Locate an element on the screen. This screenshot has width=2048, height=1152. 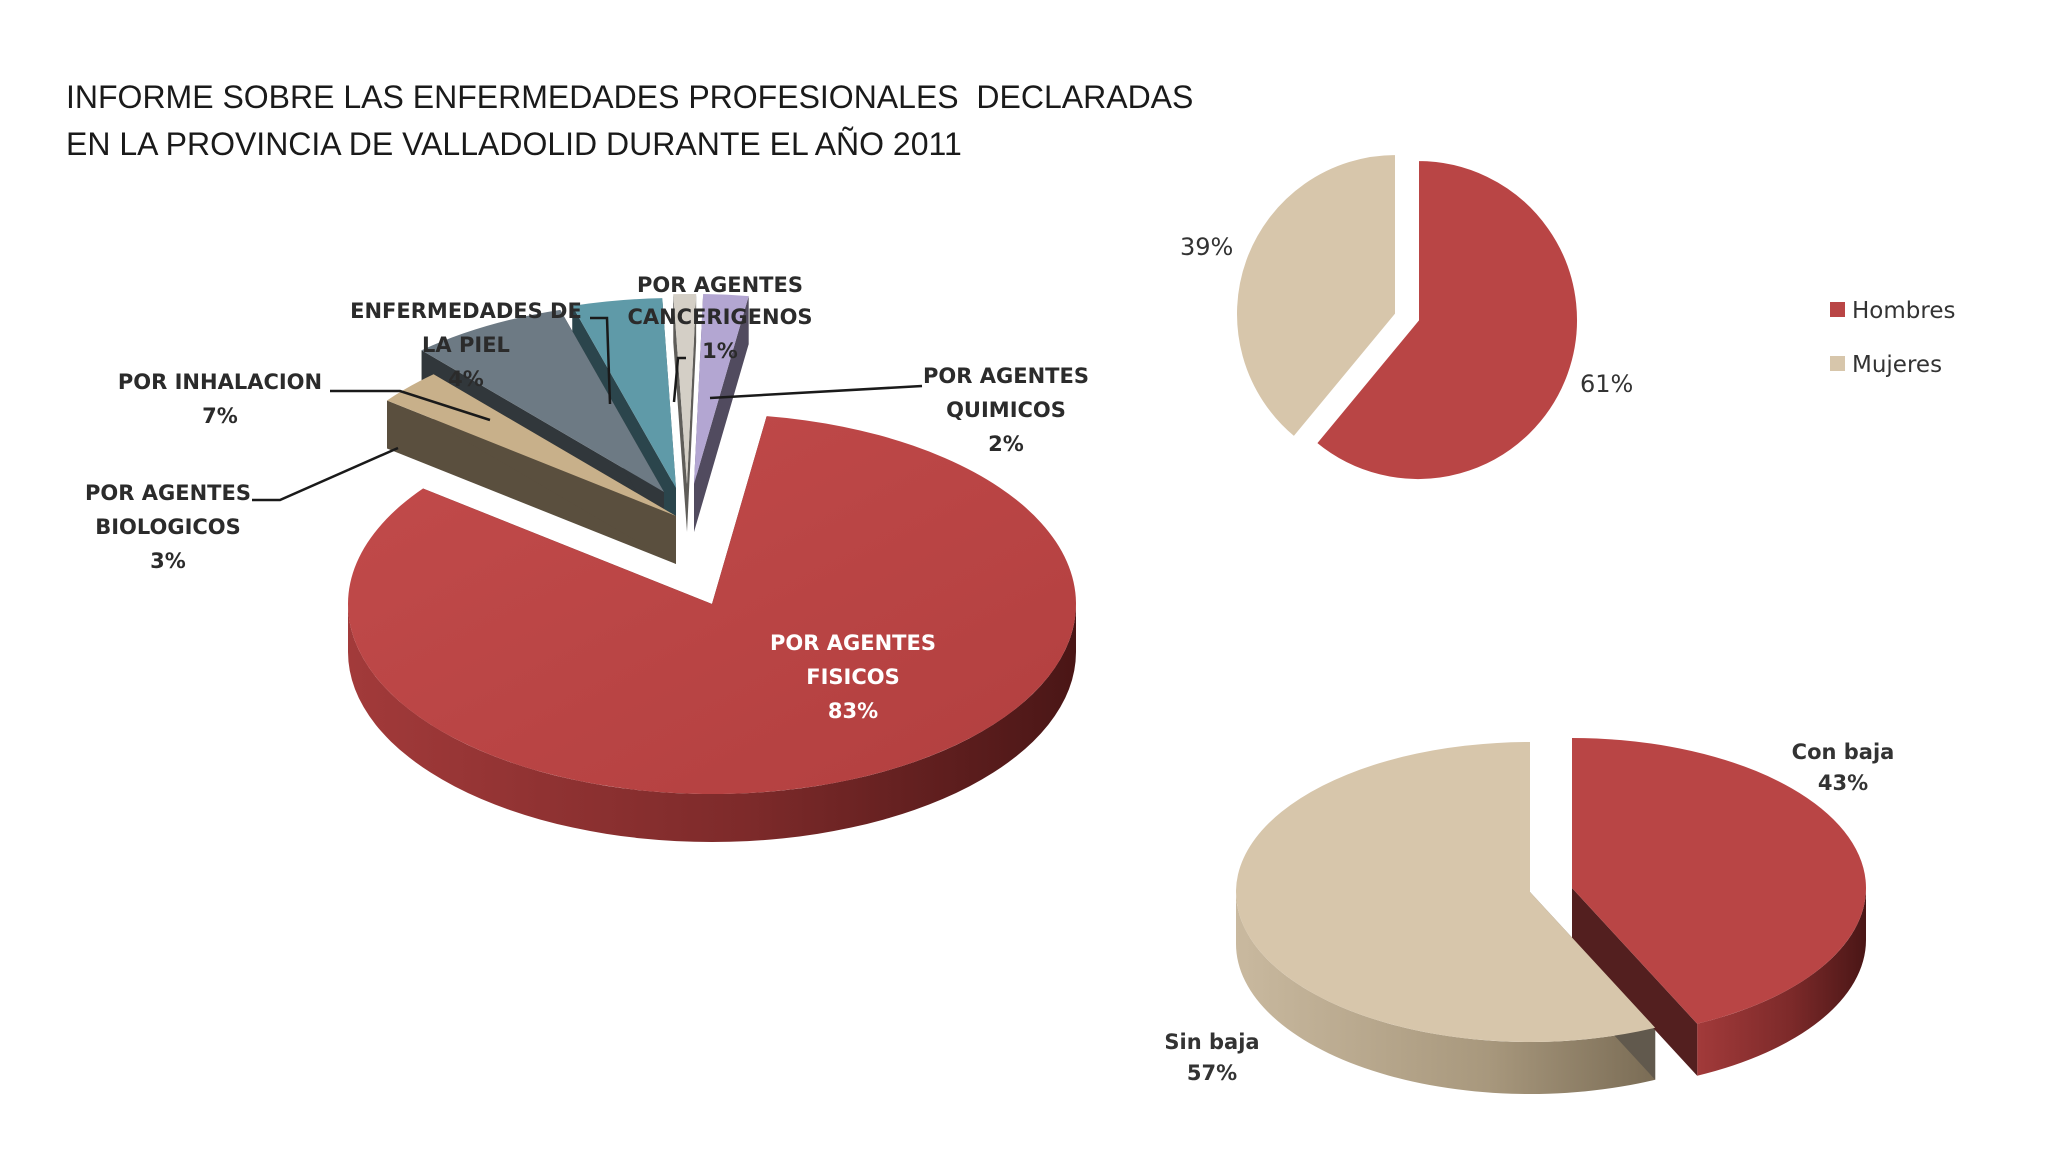
label-inhalacion: POR INHALACION 7% is located at coordinates (220, 399).